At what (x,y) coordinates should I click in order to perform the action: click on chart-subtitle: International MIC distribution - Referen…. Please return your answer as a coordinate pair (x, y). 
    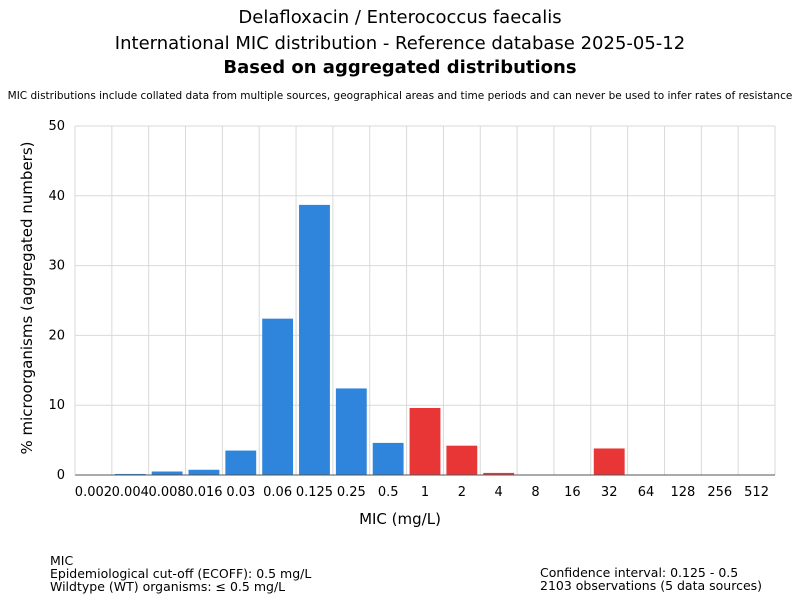
    Looking at the image, I should click on (400, 43).